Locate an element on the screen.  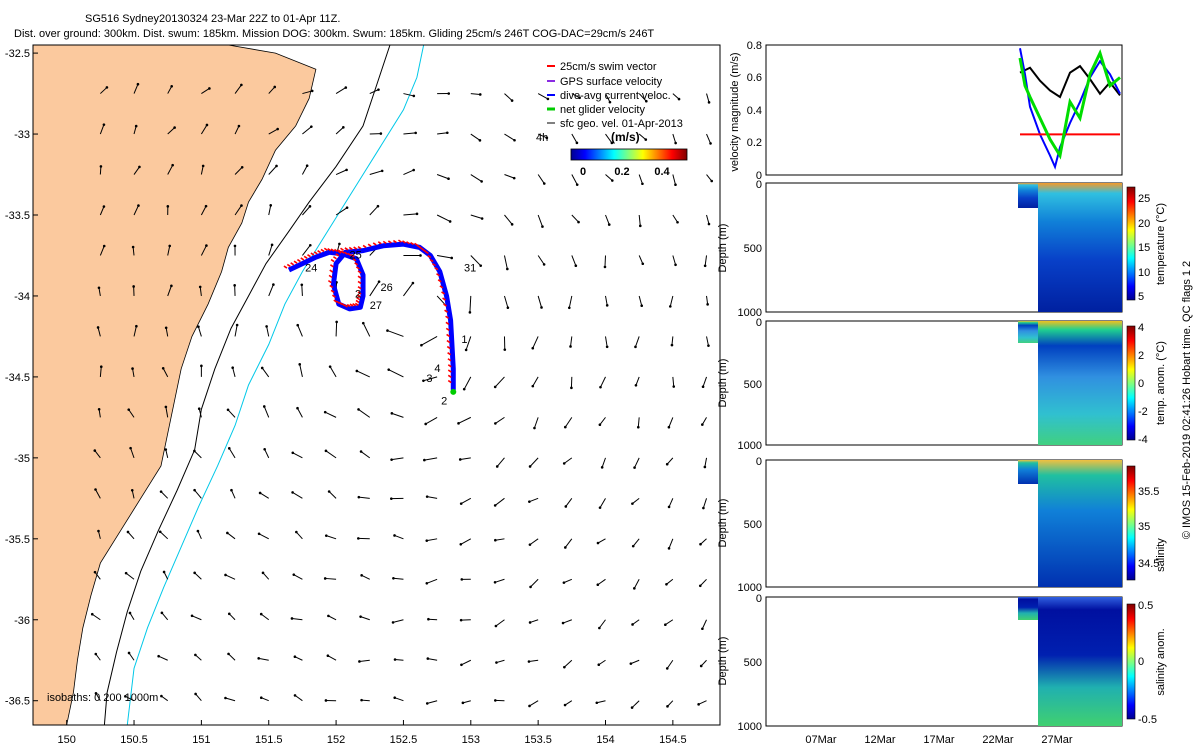
velocity-ytick-0.2: 0.2 is located at coordinates (754, 143).